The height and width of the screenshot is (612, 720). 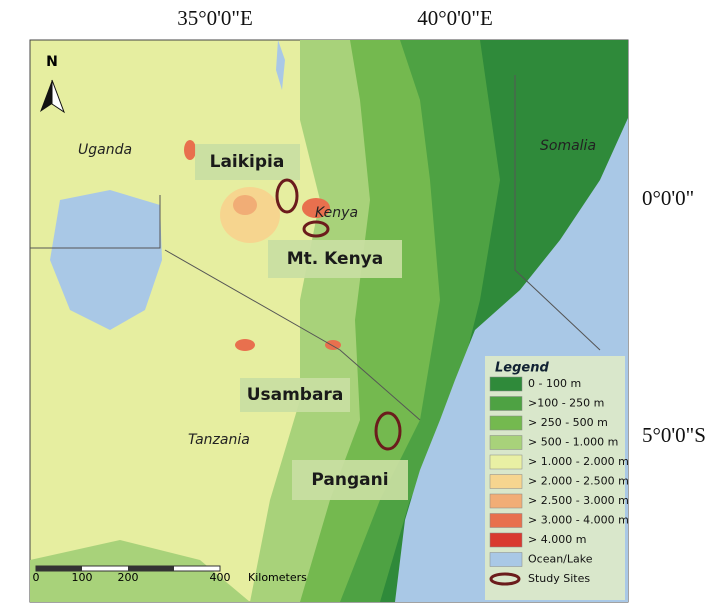 I want to click on scale-tick-label: 400, so click(x=220, y=577).